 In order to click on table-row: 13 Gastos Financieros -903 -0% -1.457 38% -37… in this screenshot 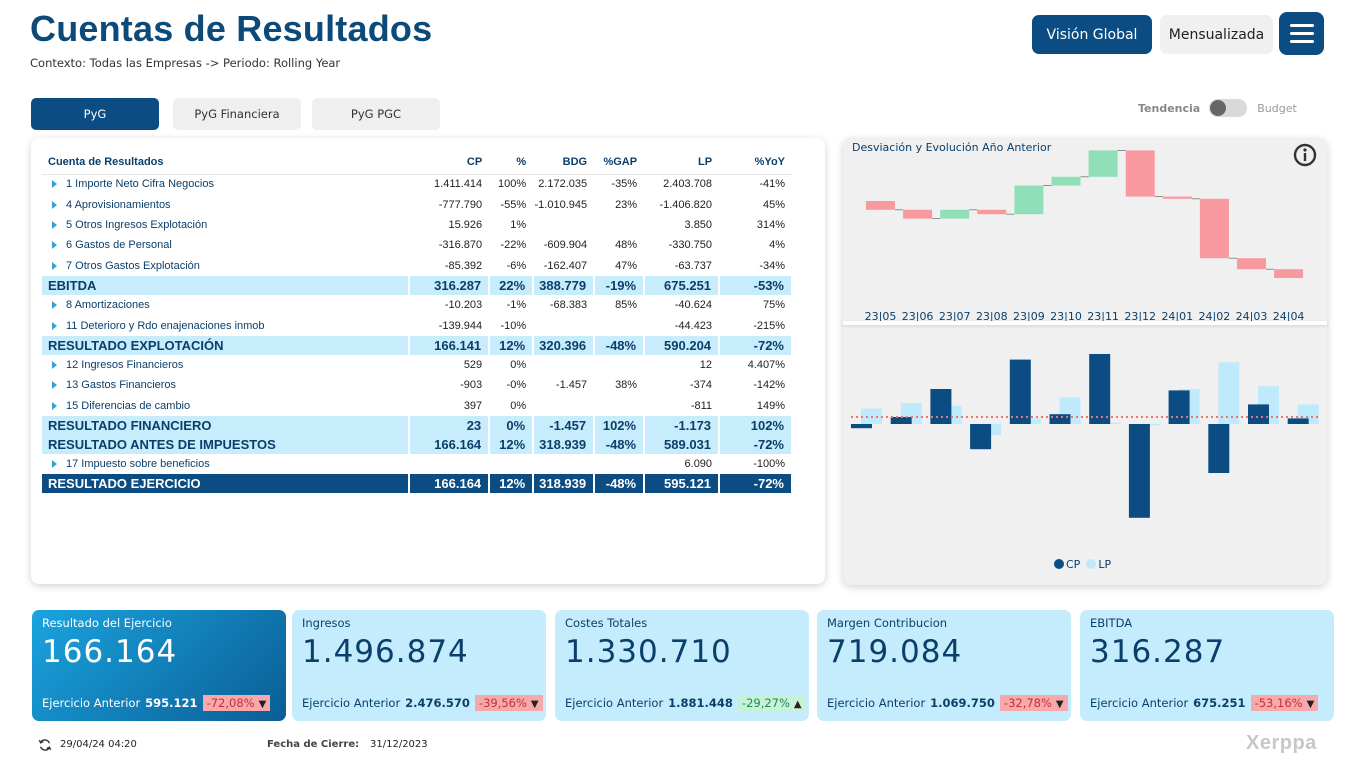, I will do `click(417, 385)`.